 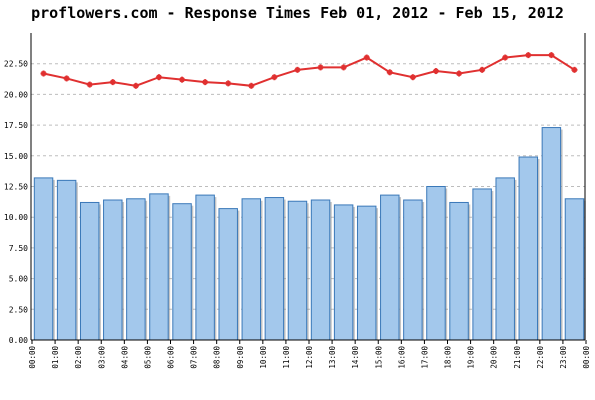 What do you see at coordinates (448, 357) in the screenshot?
I see `x-tick-label: 18:00` at bounding box center [448, 357].